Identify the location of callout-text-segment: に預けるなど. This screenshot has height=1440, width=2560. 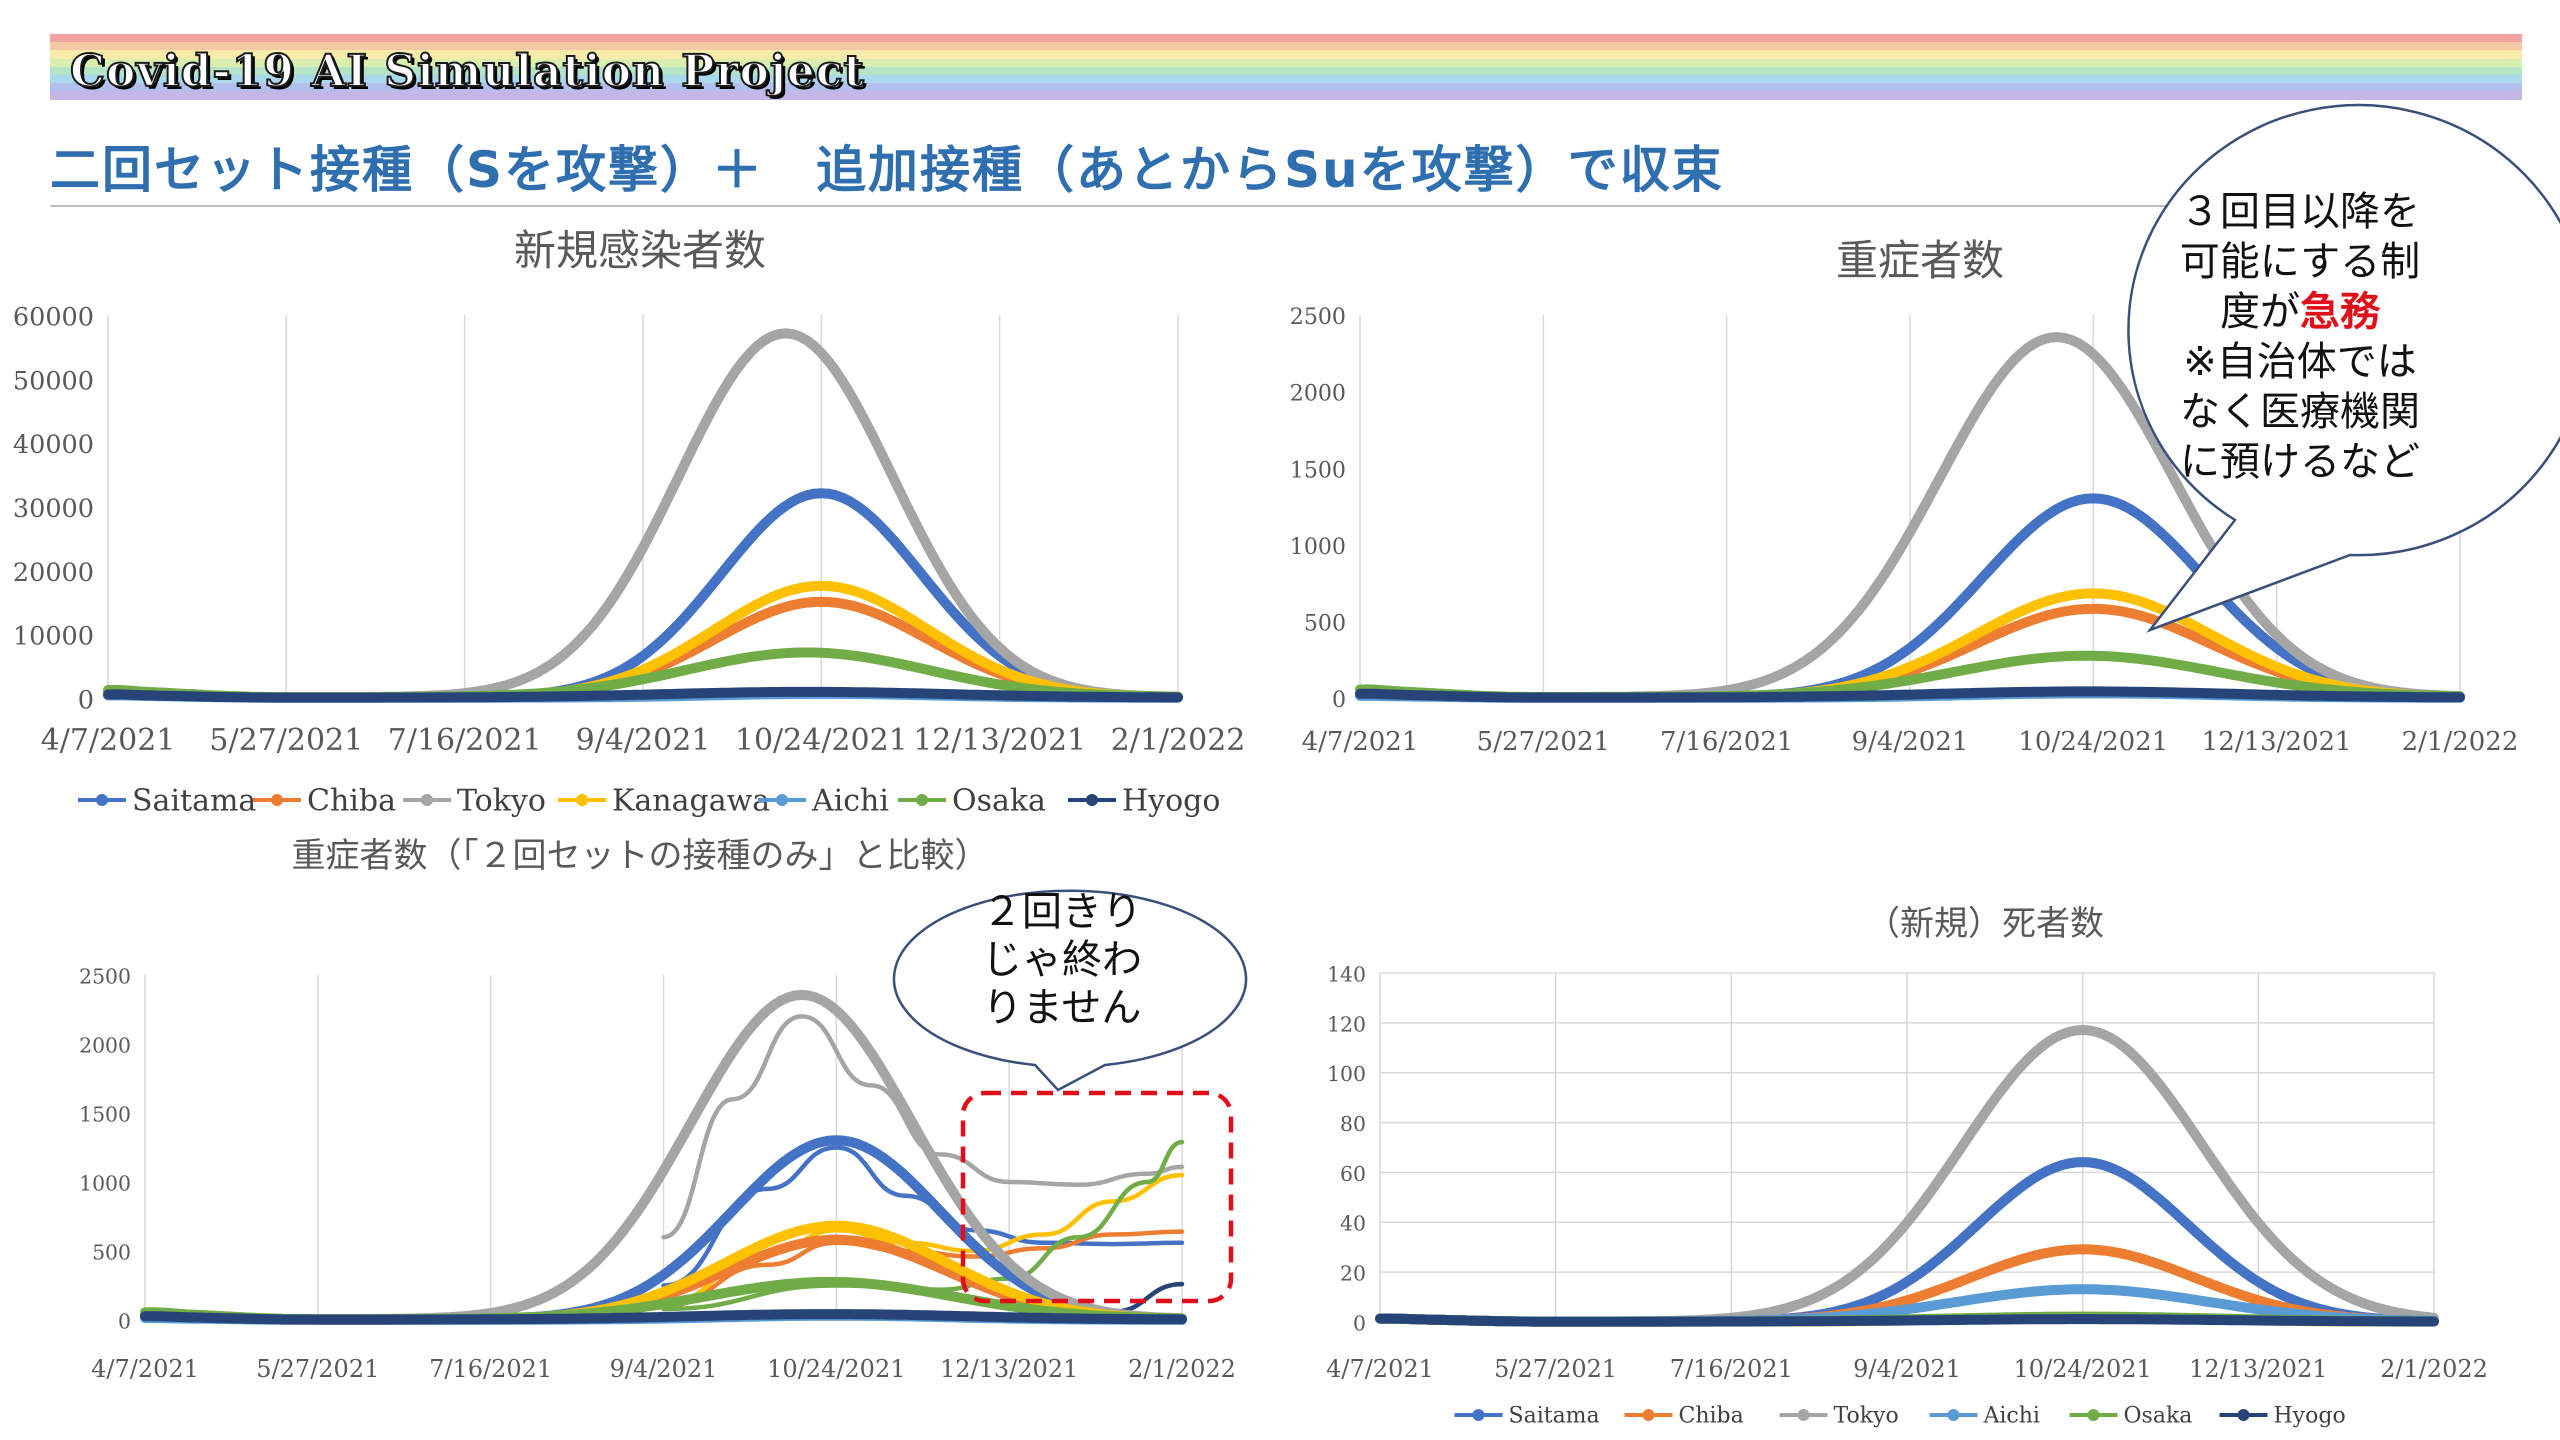
(2300, 462).